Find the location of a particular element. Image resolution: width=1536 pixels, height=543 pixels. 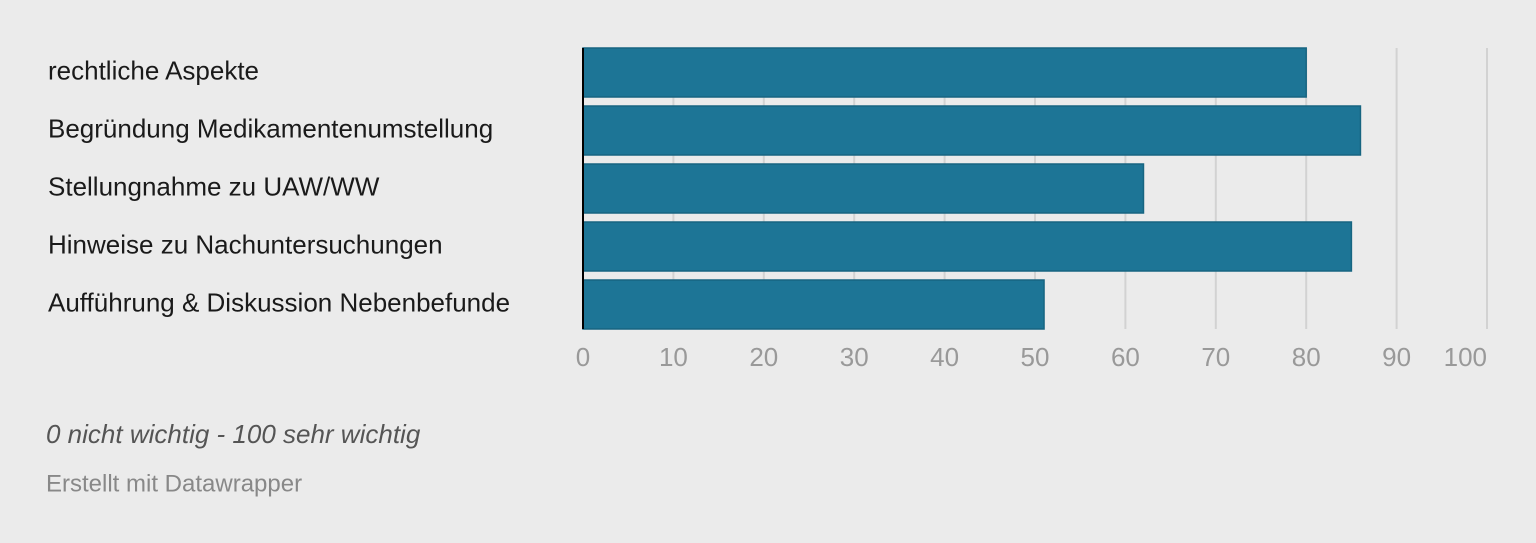

y-tick-label: Hinweise zu Nachuntersuchungen is located at coordinates (245, 244).